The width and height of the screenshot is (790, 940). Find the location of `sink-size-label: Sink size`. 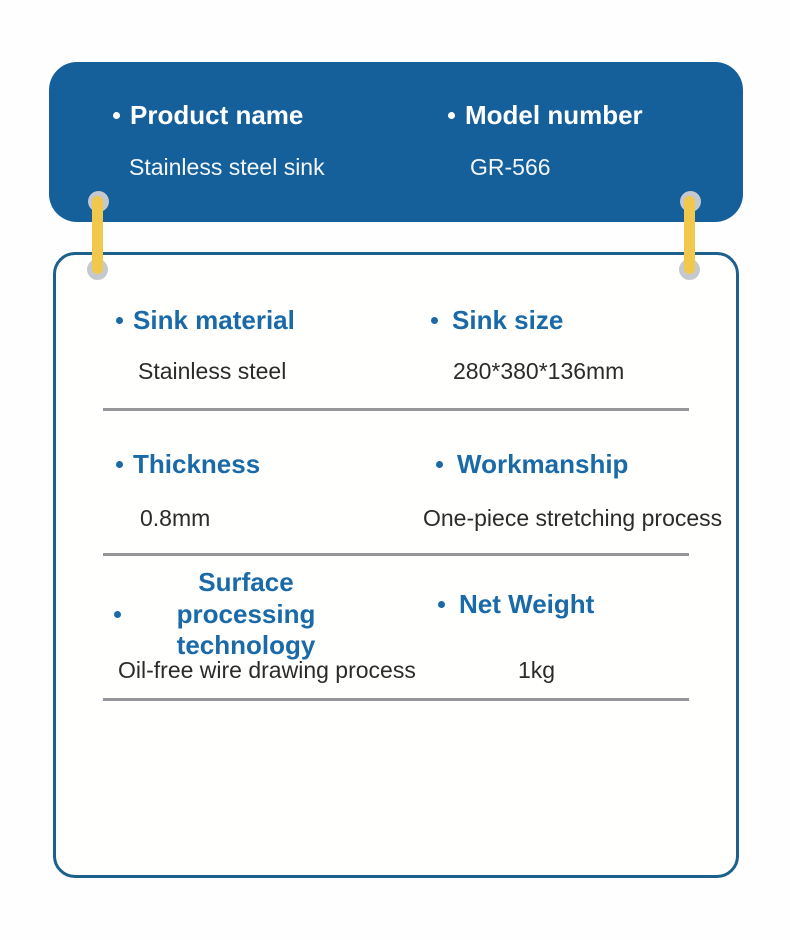

sink-size-label: Sink size is located at coordinates (497, 320).